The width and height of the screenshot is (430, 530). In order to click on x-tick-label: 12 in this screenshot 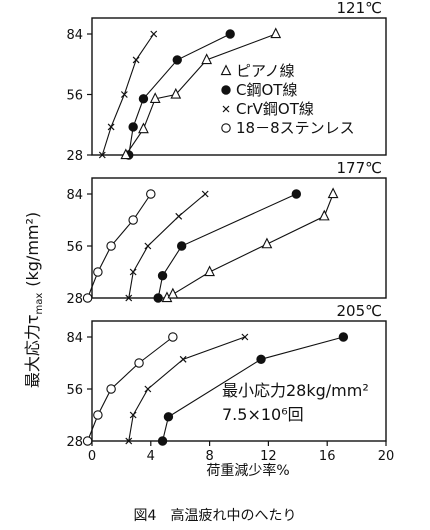, I will do `click(268, 456)`.